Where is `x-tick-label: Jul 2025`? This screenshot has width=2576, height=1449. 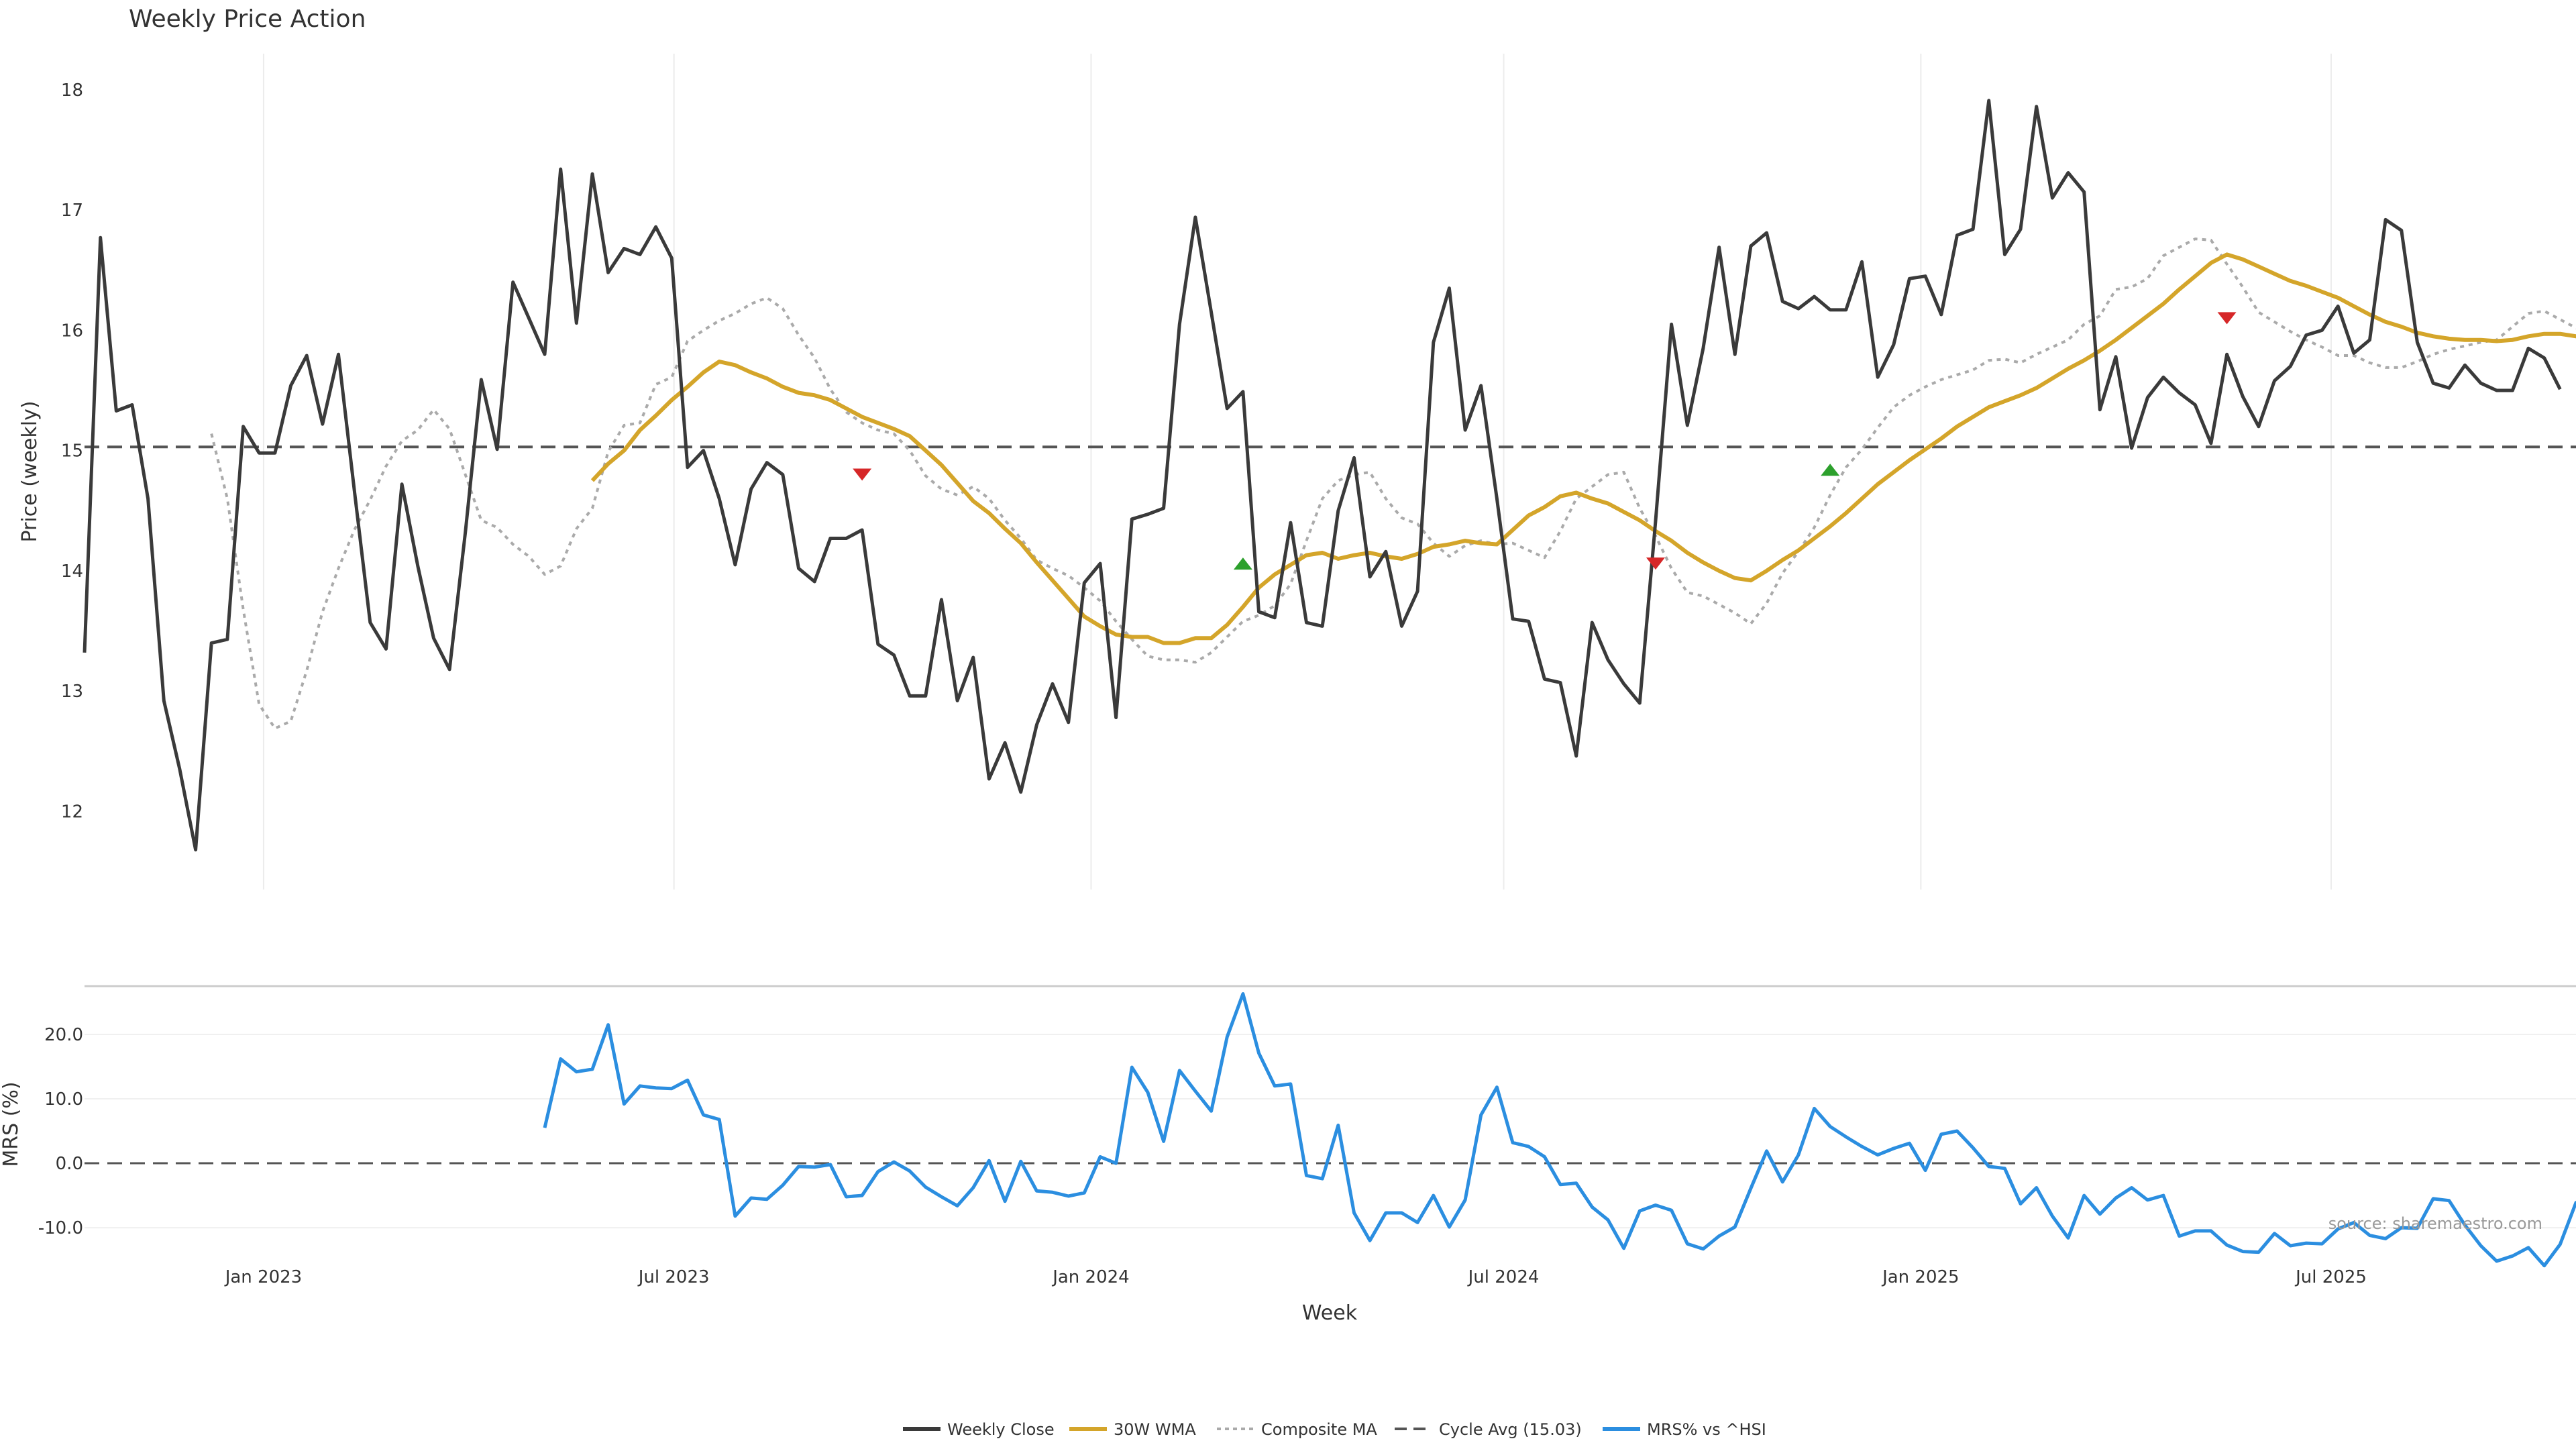 x-tick-label: Jul 2025 is located at coordinates (2330, 1277).